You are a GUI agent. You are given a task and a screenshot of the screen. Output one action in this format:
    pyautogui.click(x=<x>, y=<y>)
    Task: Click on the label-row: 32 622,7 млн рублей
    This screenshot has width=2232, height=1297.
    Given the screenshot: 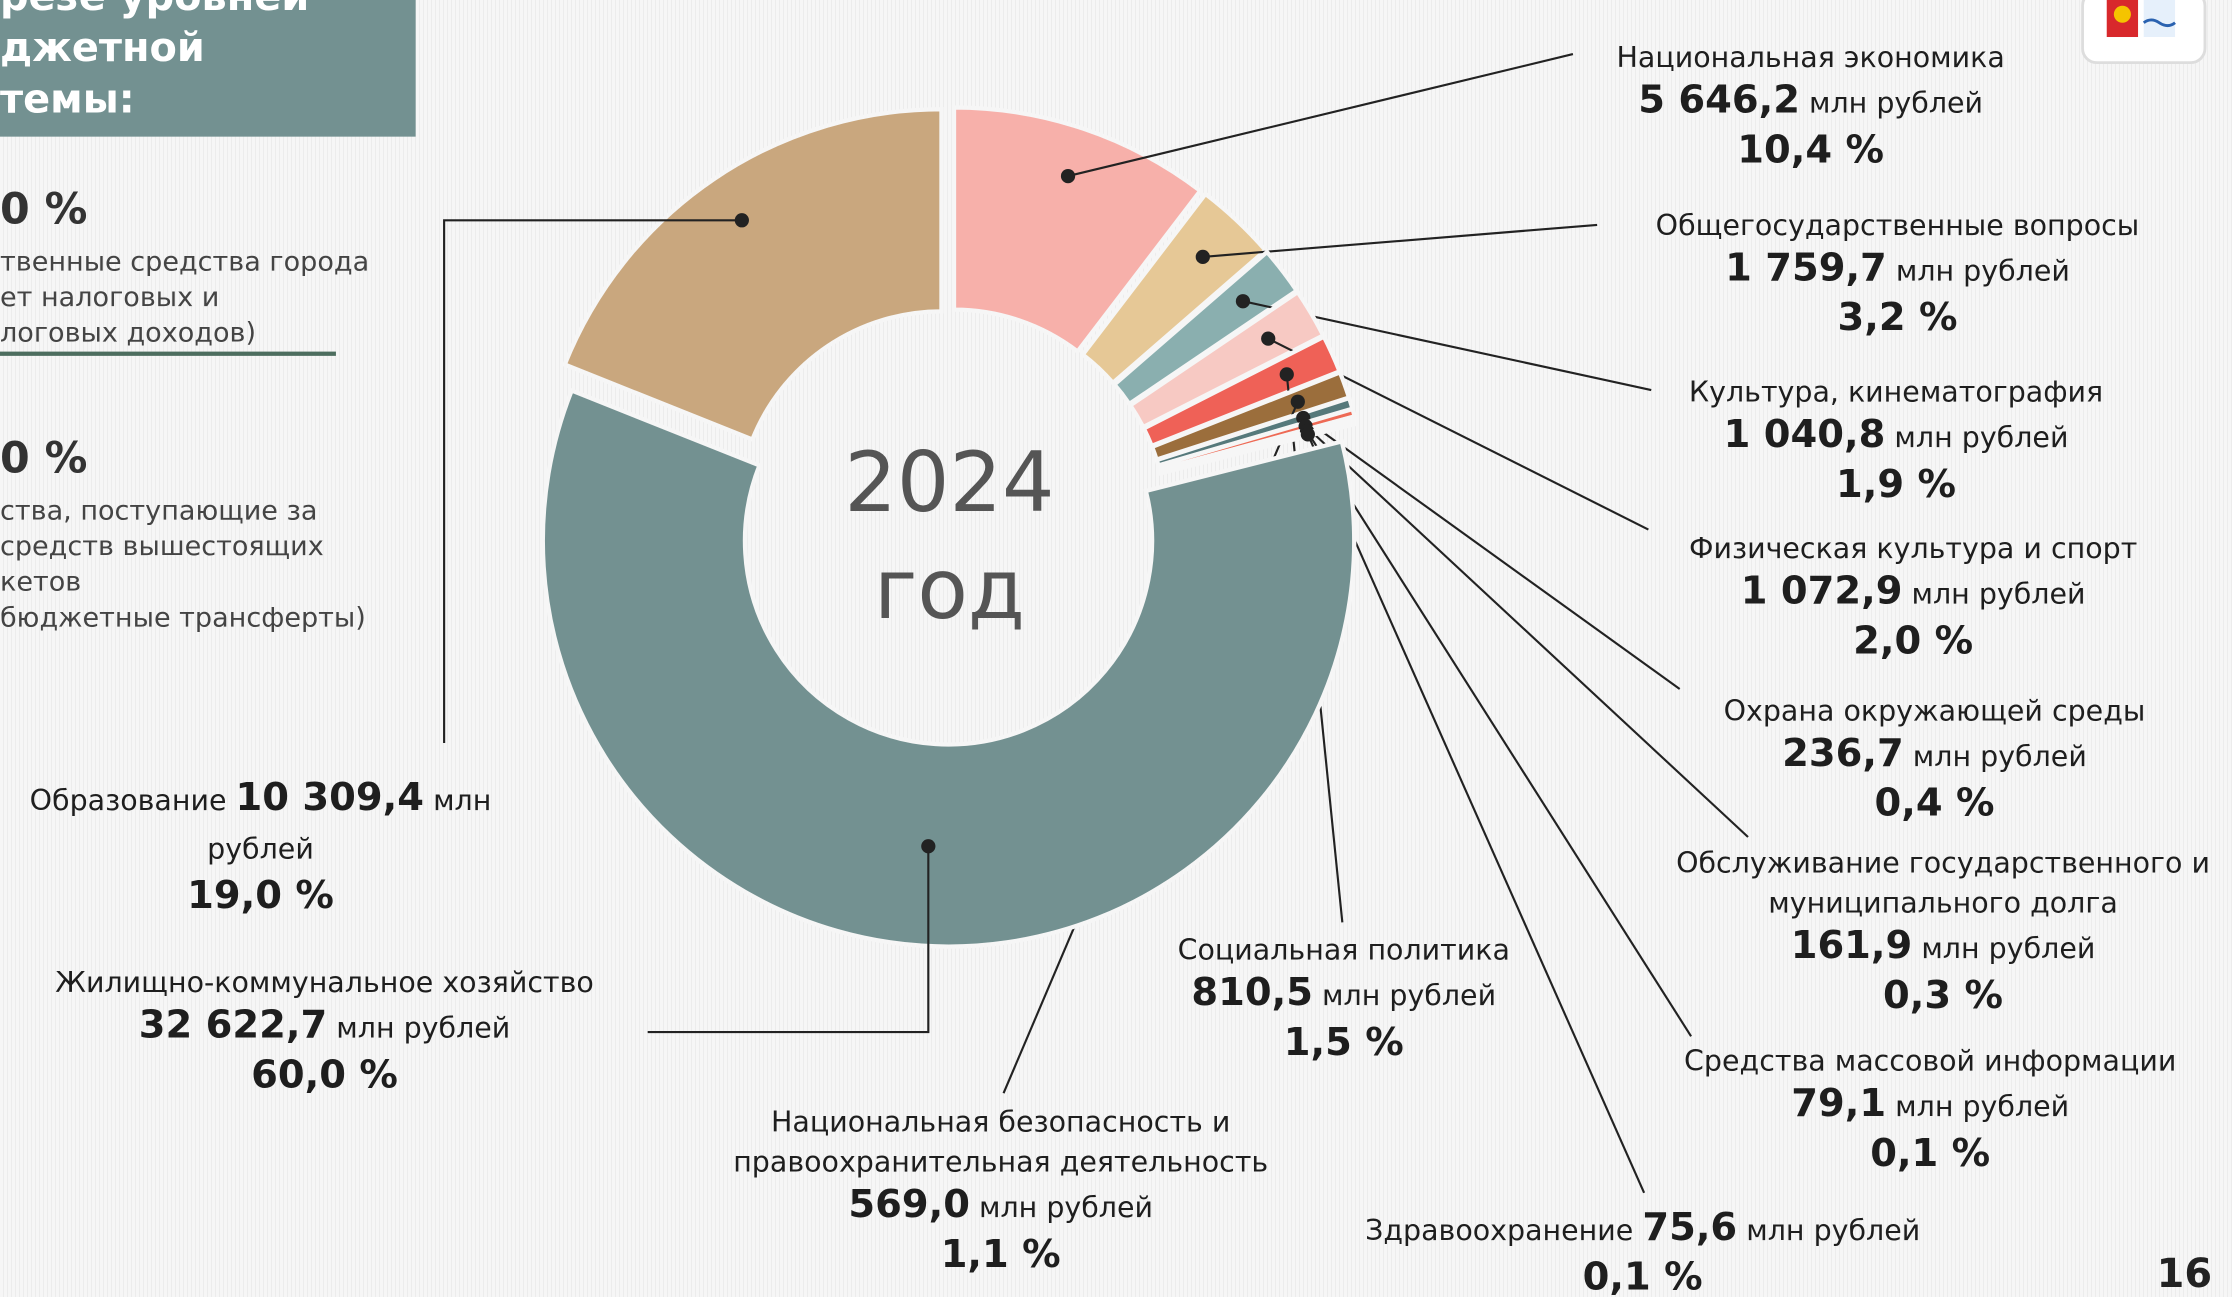 What is the action you would take?
    pyautogui.click(x=324, y=1027)
    